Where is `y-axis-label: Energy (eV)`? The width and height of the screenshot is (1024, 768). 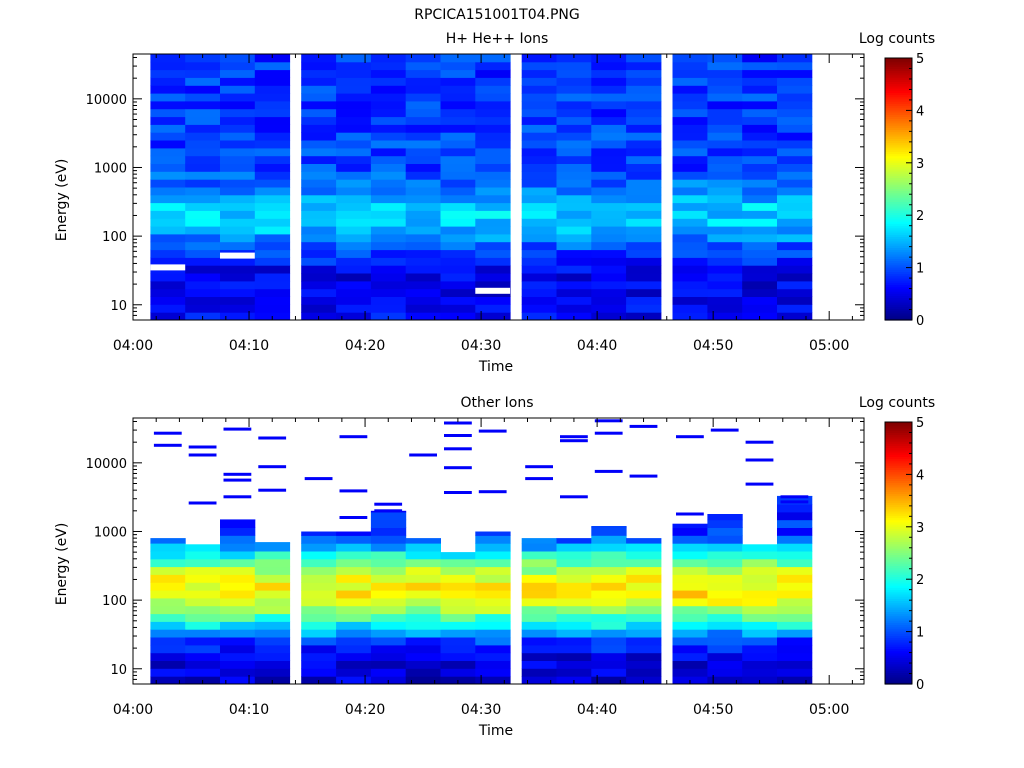
y-axis-label: Energy (eV) is located at coordinates (62, 200).